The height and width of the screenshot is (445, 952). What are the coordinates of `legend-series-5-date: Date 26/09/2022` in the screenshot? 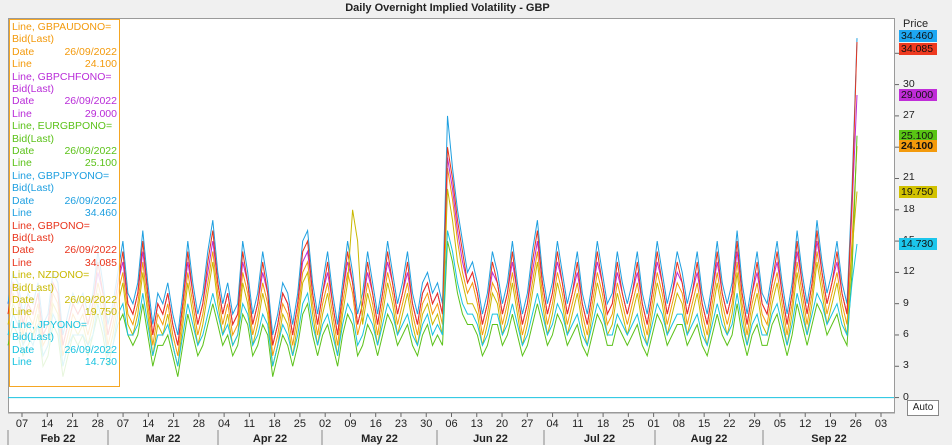 It's located at (64, 300).